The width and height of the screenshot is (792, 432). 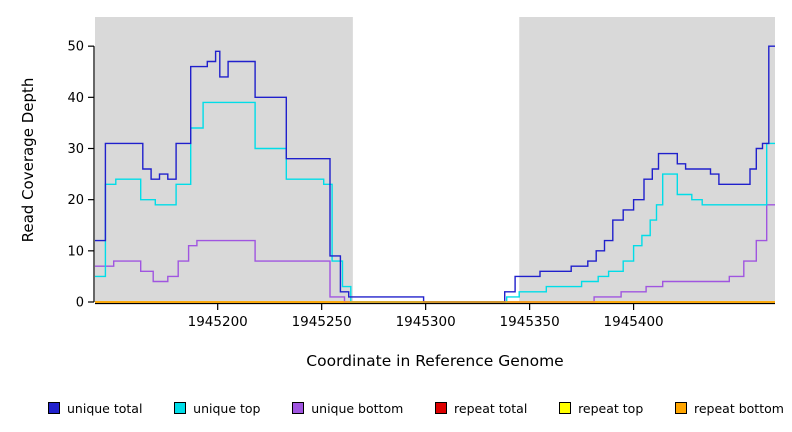 What do you see at coordinates (75, 47) in the screenshot?
I see `y-tick-label: 50` at bounding box center [75, 47].